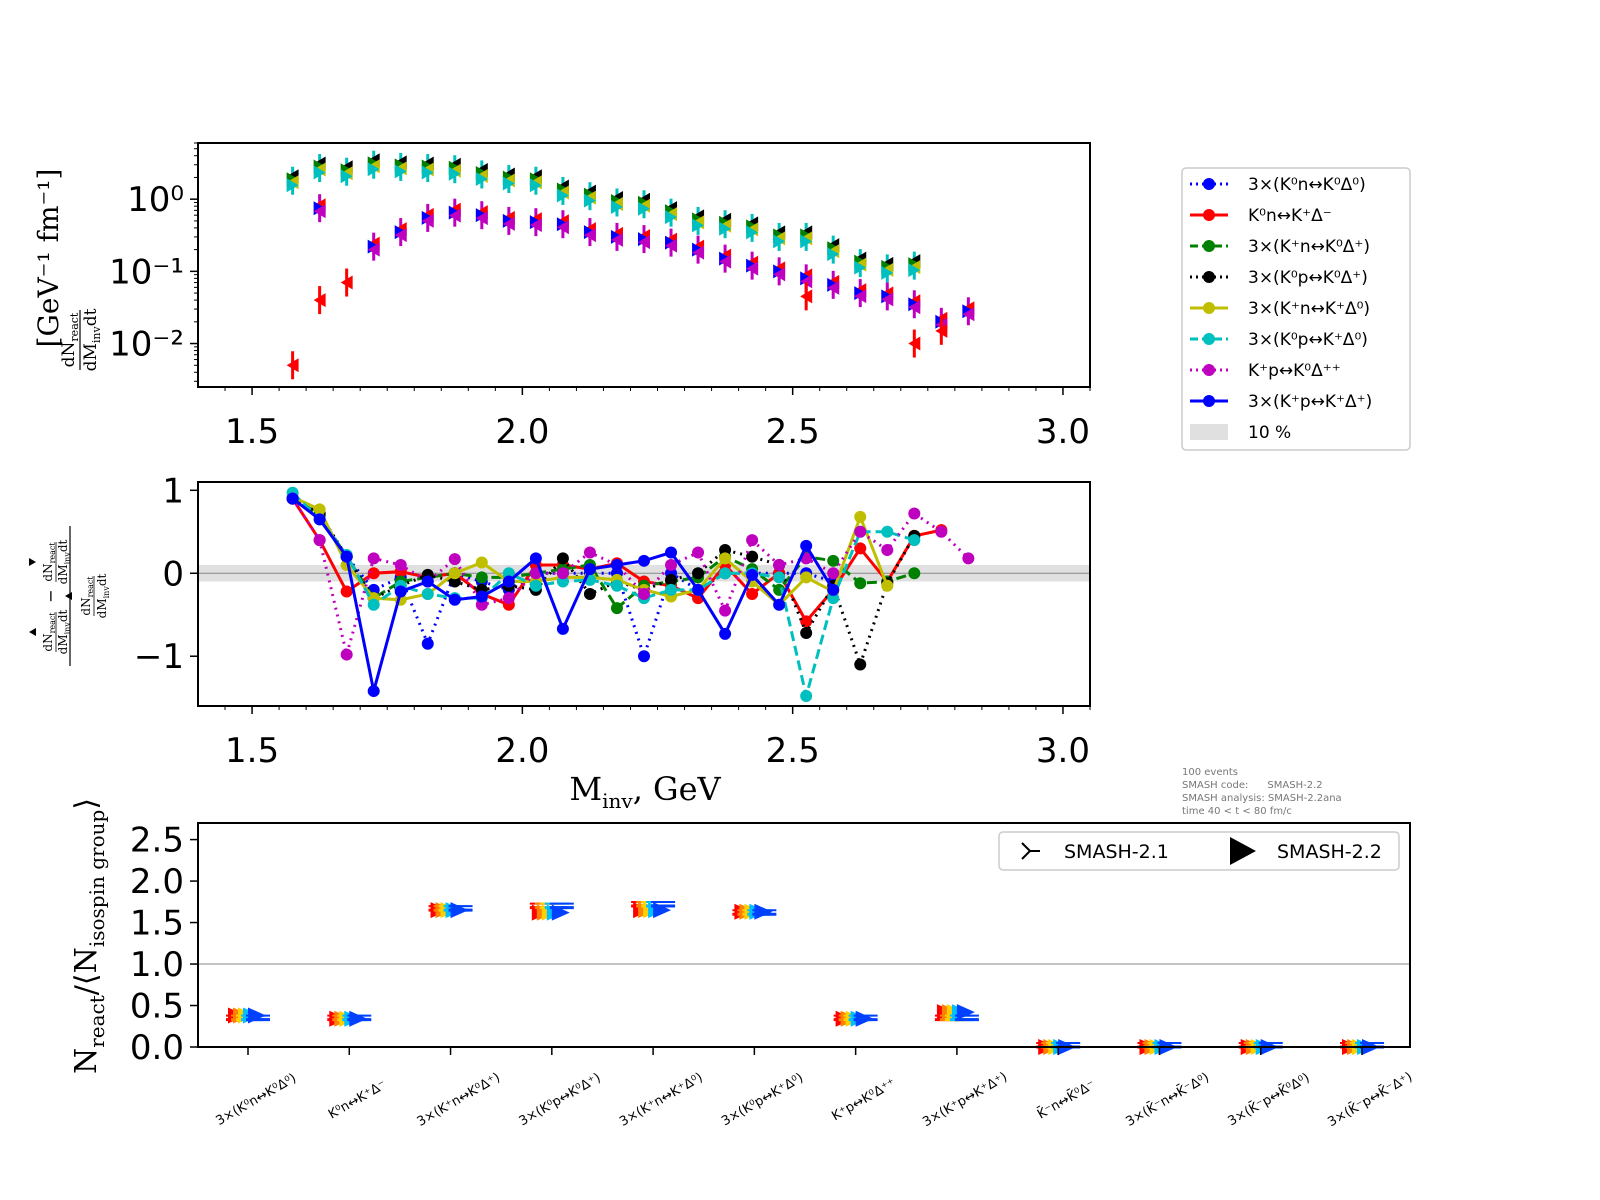  I want to click on bottom-x-tick-label: 3×(K⁺n↔K⁰Δ⁺), so click(459, 1100).